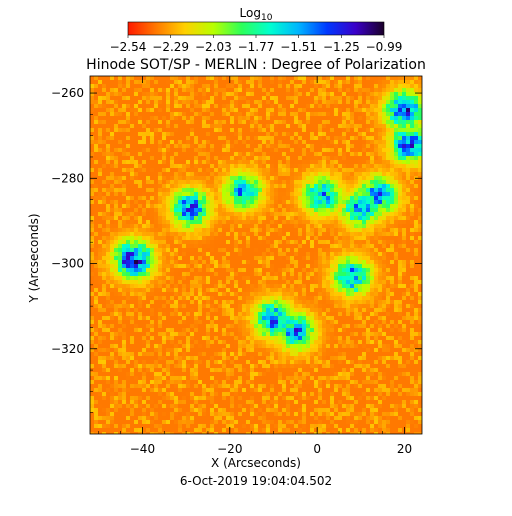  I want to click on colorbar-tick-label: −0.99, so click(384, 47).